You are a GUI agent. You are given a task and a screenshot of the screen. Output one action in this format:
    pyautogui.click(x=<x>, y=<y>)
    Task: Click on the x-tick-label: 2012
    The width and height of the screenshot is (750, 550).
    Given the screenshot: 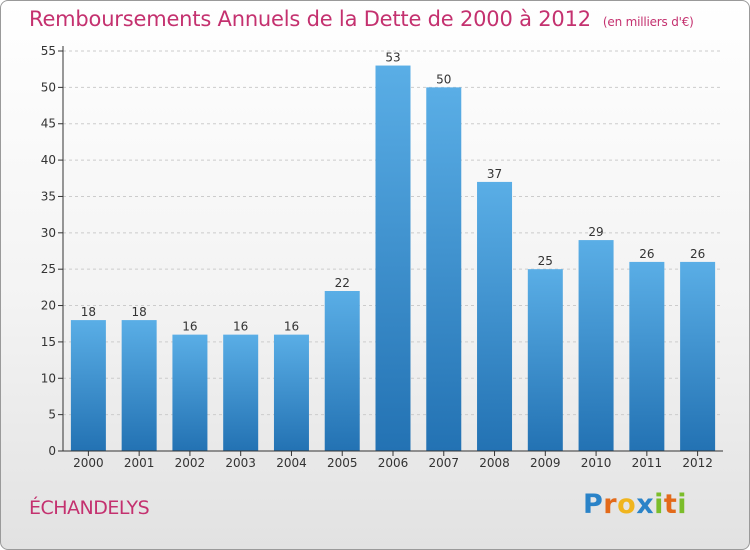 What is the action you would take?
    pyautogui.click(x=697, y=463)
    